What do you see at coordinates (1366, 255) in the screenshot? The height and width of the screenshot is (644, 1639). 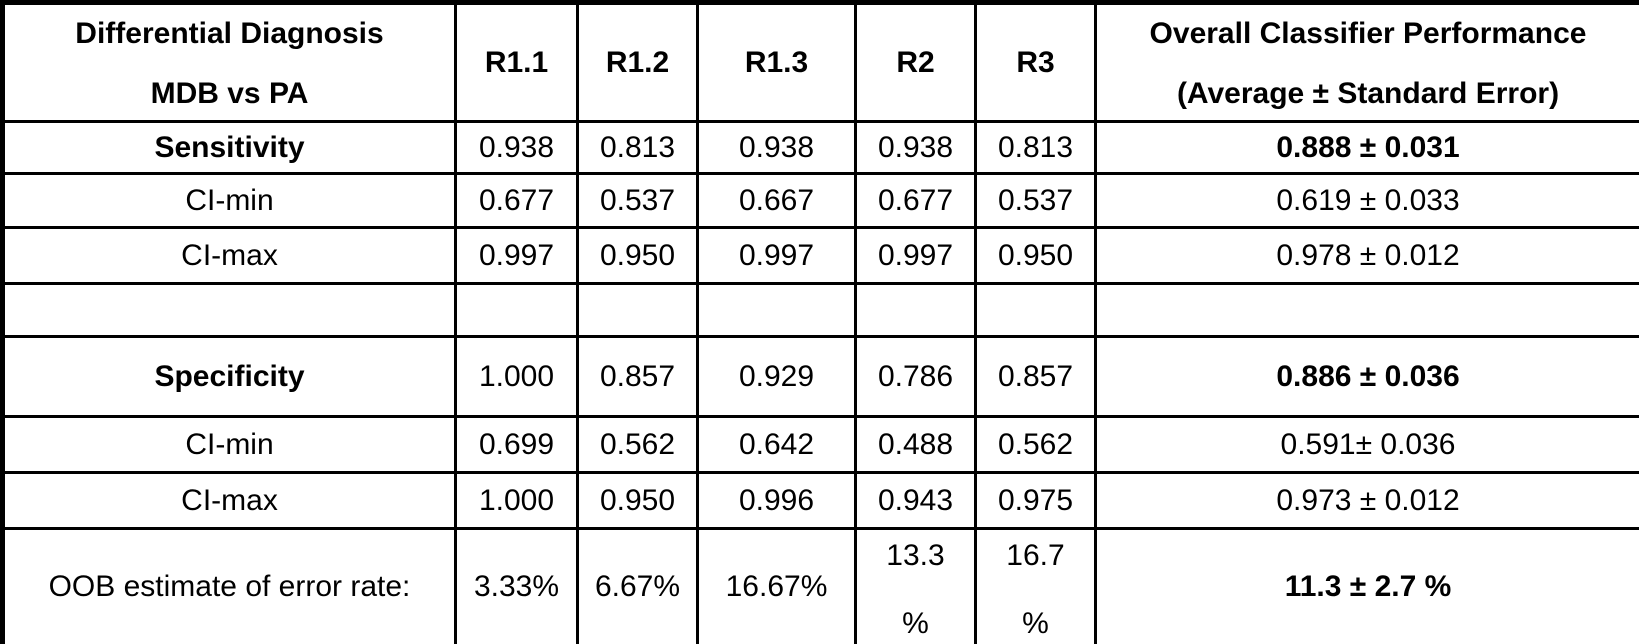 I see `overall-value-ci-max: 0.978 ± 0.012` at bounding box center [1366, 255].